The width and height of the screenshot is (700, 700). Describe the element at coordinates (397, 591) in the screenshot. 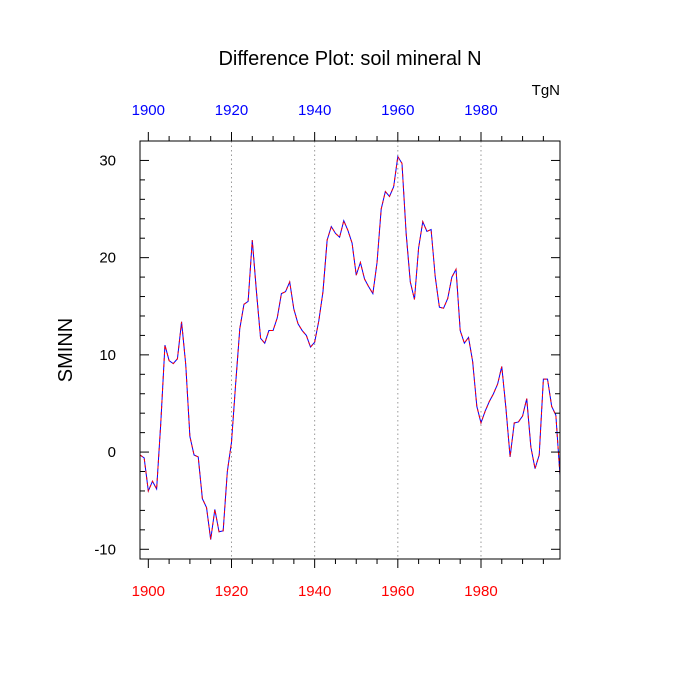

I see `x-tick-label: 1960` at that location.